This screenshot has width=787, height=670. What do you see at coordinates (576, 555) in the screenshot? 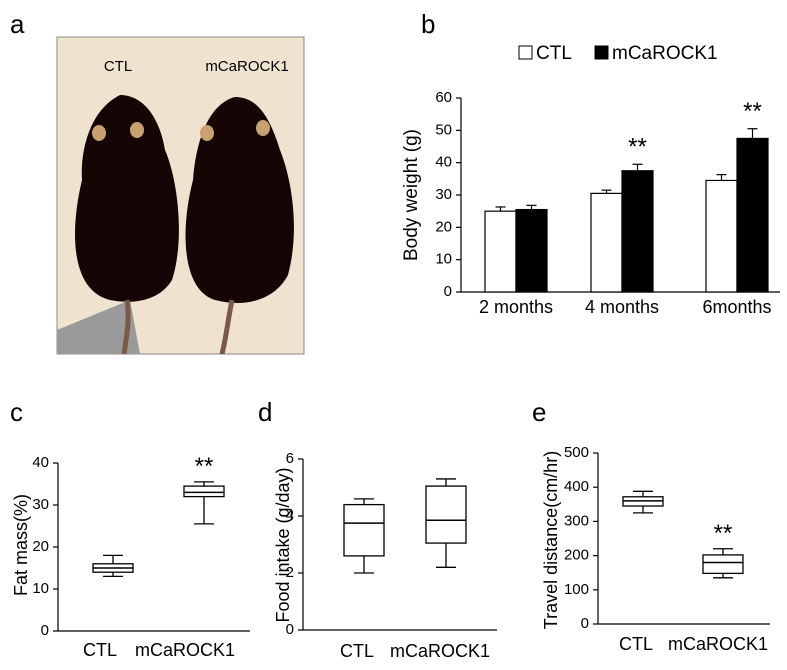
I see `y-tick-label: 200` at bounding box center [576, 555].